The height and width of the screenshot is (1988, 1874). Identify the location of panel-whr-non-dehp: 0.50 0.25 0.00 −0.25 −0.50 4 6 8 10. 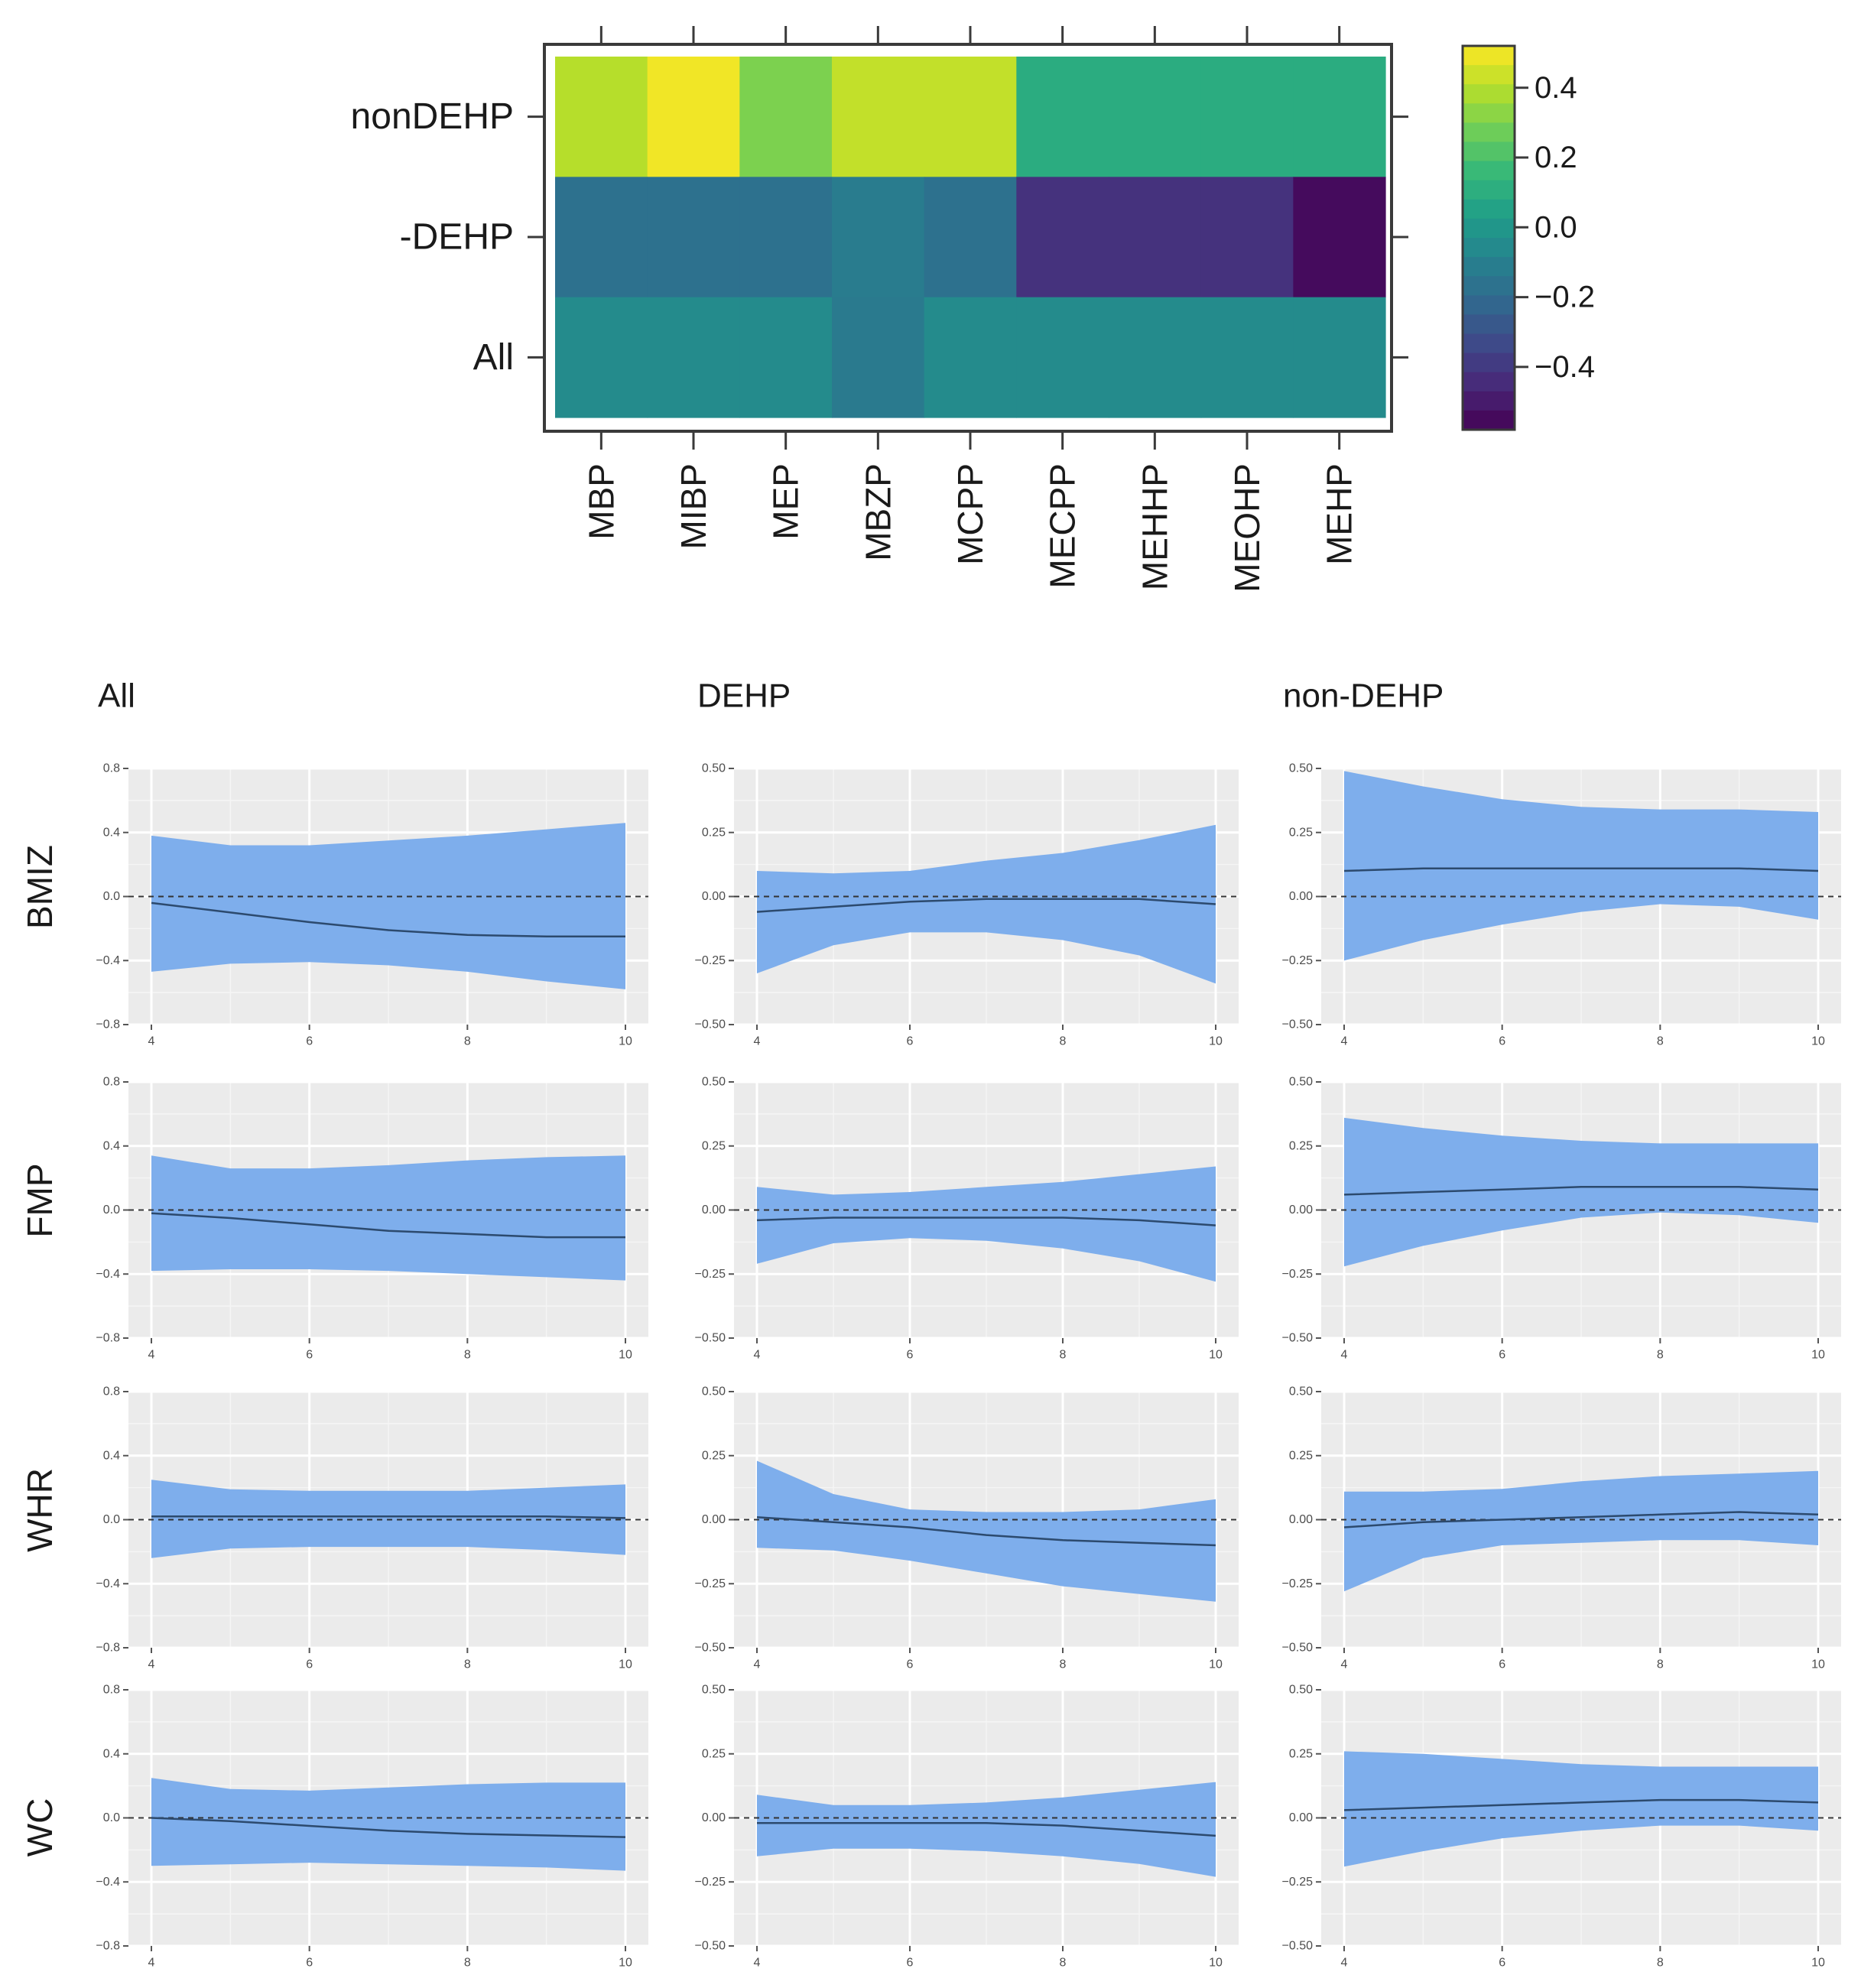
(1562, 1528).